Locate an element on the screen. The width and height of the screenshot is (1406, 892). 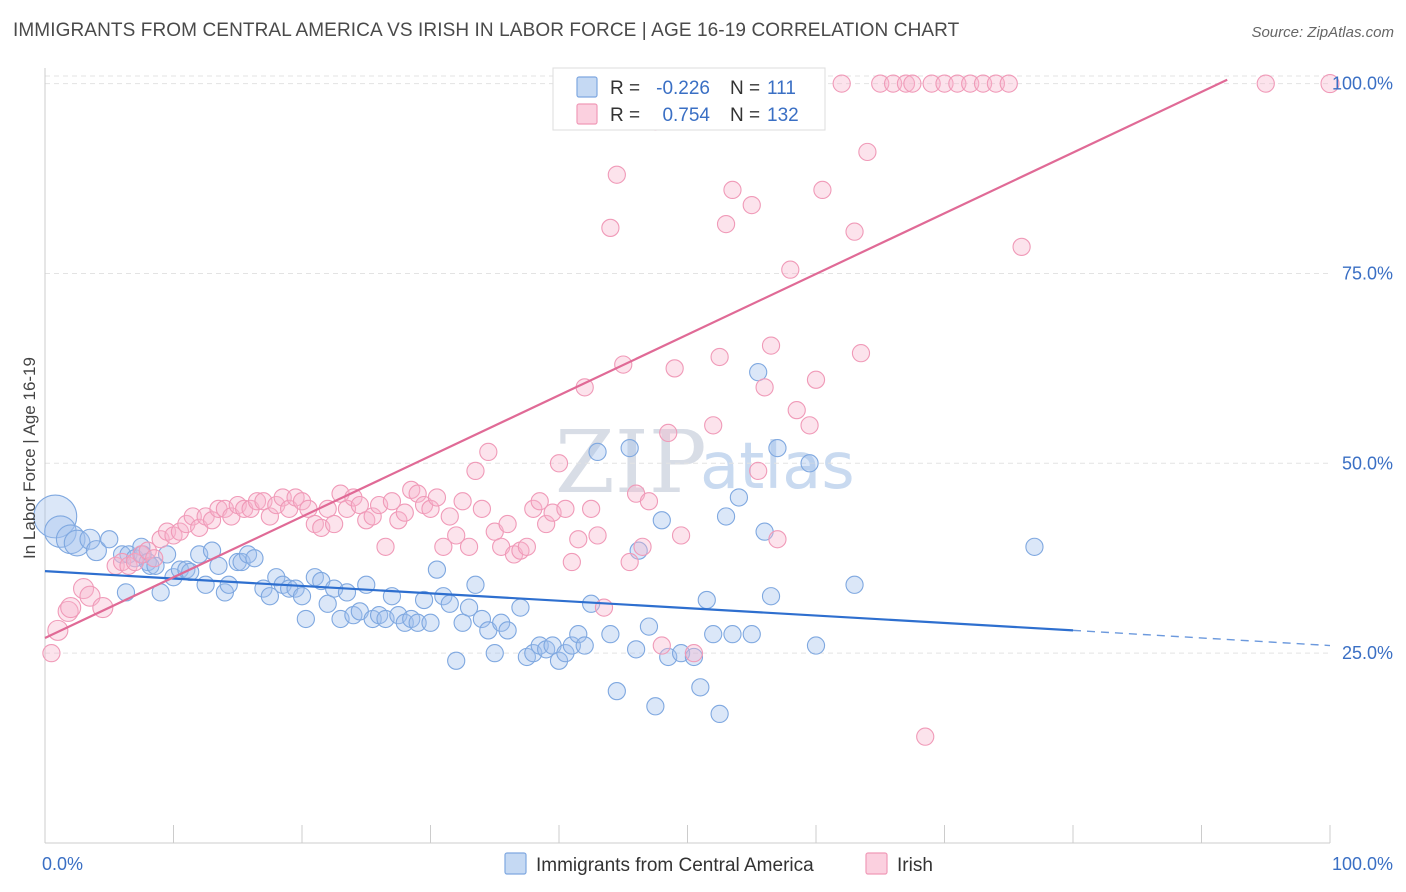
y-tick-label-75: 75.0% is located at coordinates (1367, 273).